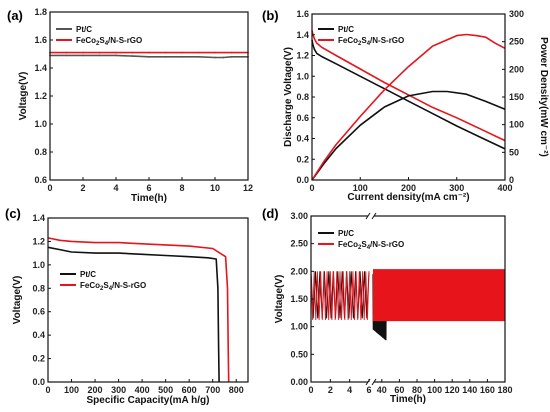  What do you see at coordinates (299, 354) in the screenshot?
I see `y-tick-label: 0.50` at bounding box center [299, 354].